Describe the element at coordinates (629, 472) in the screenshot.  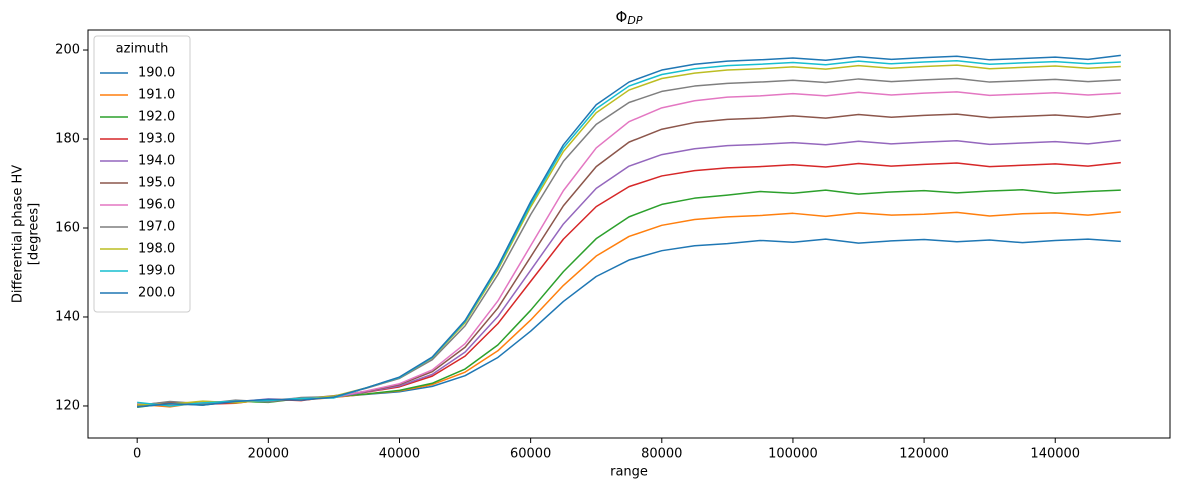
I see `x-axis-label: range` at that location.